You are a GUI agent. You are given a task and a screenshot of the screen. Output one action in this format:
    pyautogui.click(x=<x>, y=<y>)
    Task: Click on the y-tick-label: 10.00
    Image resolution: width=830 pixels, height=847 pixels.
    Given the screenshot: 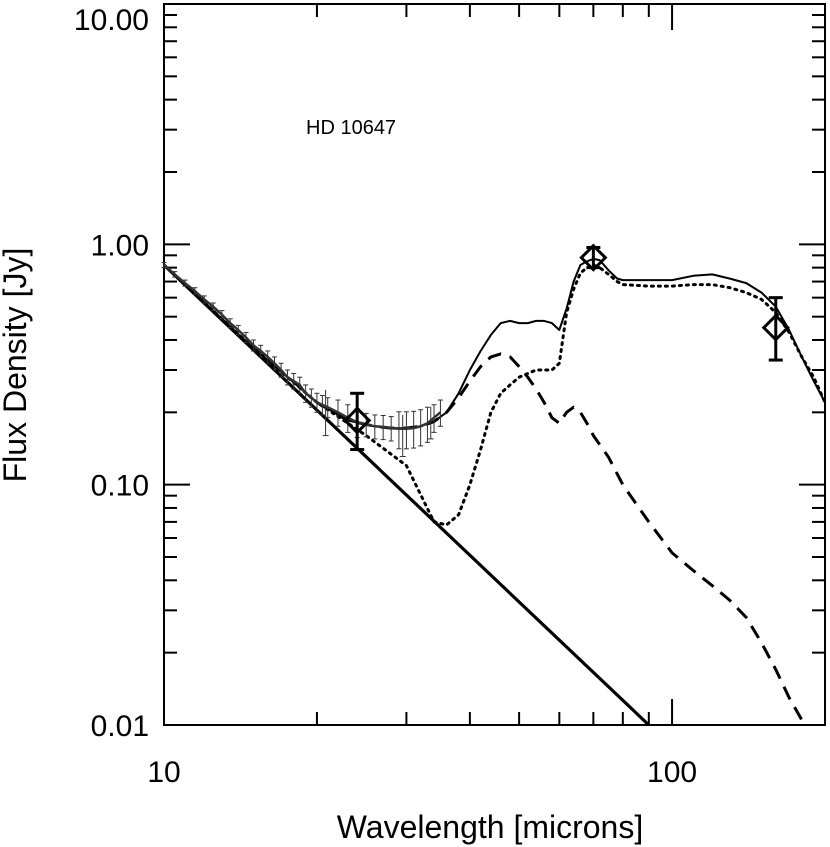 What is the action you would take?
    pyautogui.click(x=111, y=20)
    